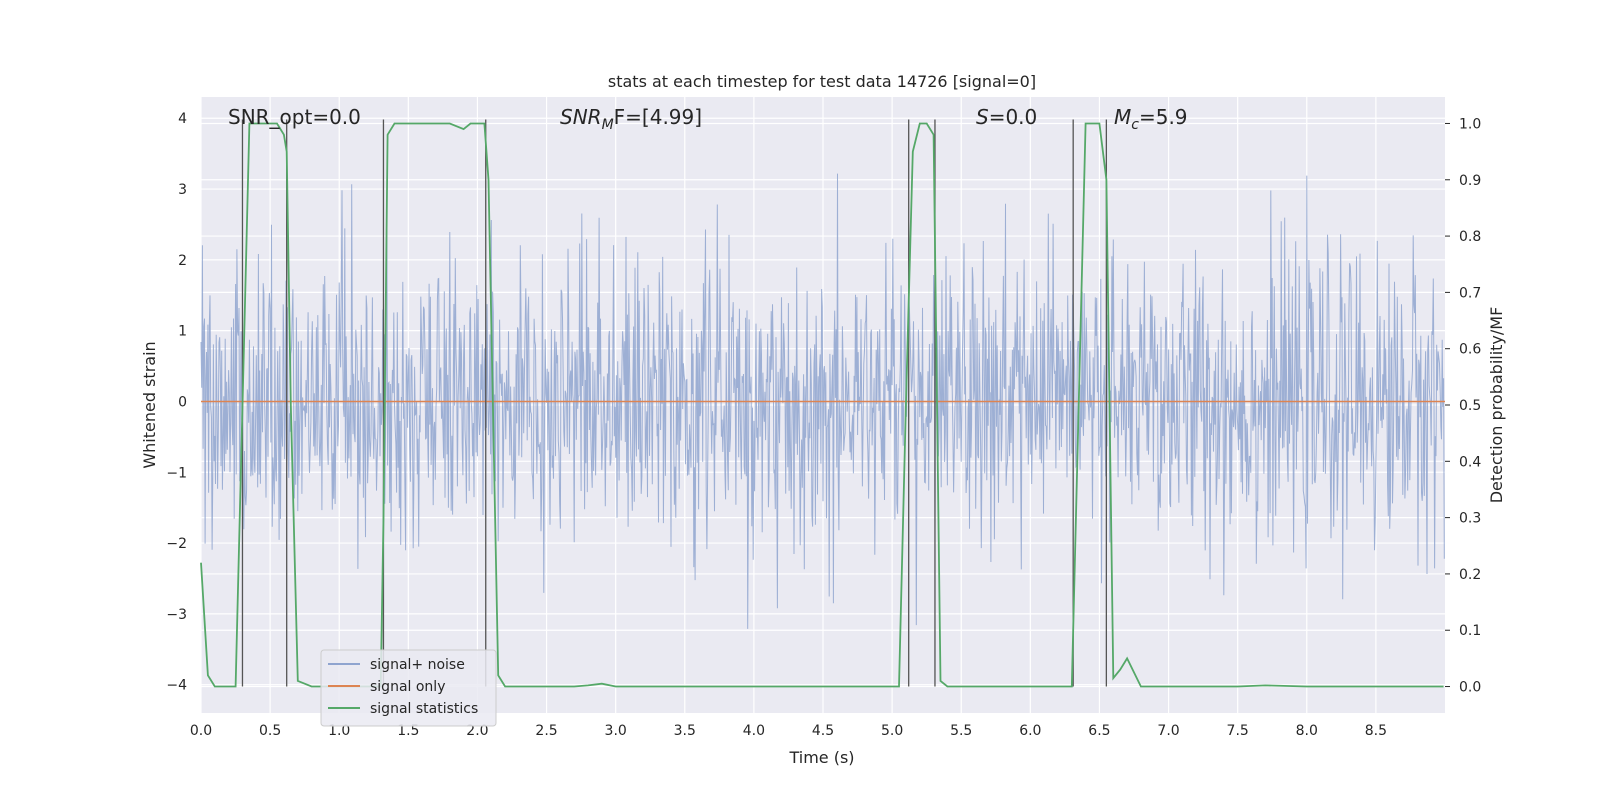  I want to click on x-tick-label: 2.0, so click(477, 731).